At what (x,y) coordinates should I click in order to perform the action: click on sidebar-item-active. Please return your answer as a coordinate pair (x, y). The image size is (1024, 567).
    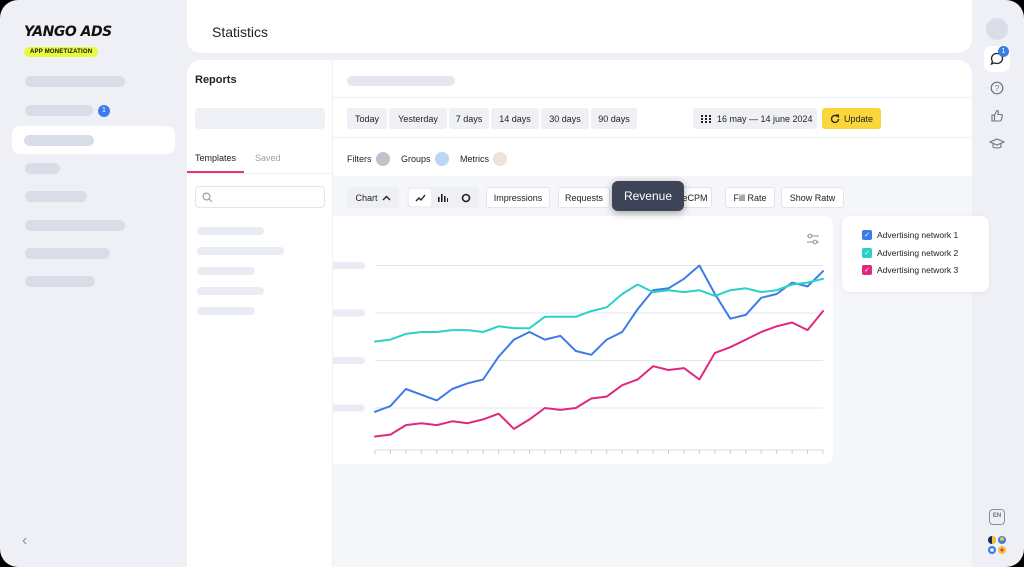
    Looking at the image, I should click on (93, 140).